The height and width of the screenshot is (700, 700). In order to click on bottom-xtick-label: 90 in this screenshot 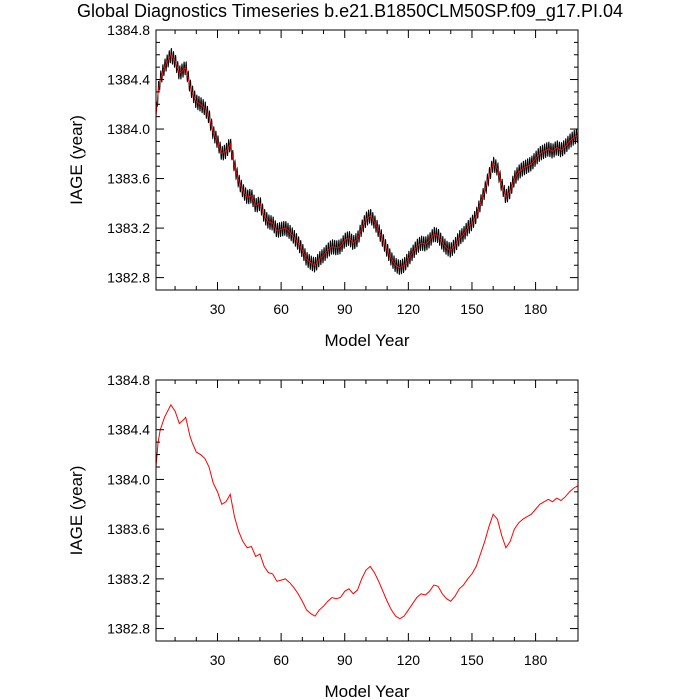, I will do `click(345, 660)`.